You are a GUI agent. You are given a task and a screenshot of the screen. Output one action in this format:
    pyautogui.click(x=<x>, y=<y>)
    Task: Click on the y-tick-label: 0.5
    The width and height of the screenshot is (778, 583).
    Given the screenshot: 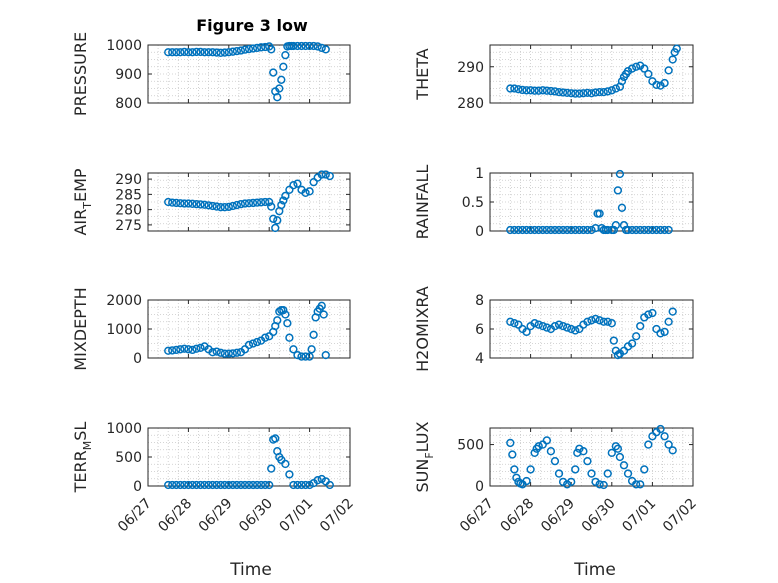 What is the action you would take?
    pyautogui.click(x=473, y=203)
    